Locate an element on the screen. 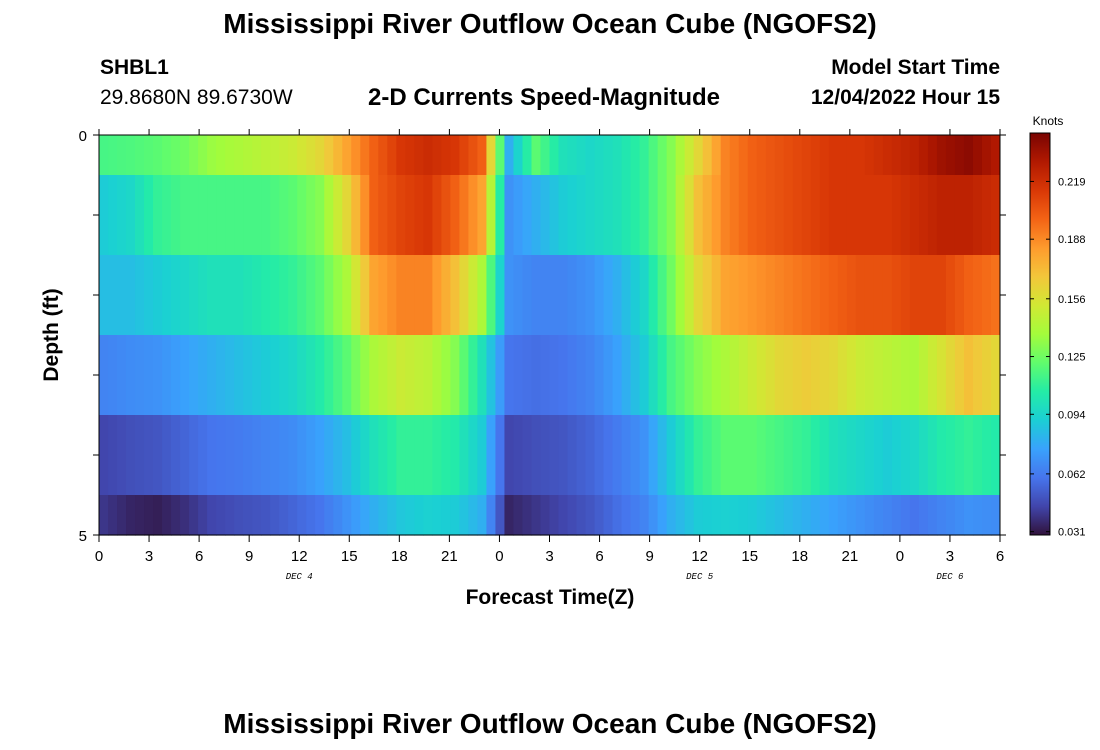  station-coordinates: 29.8680N 89.6730W is located at coordinates (196, 97).